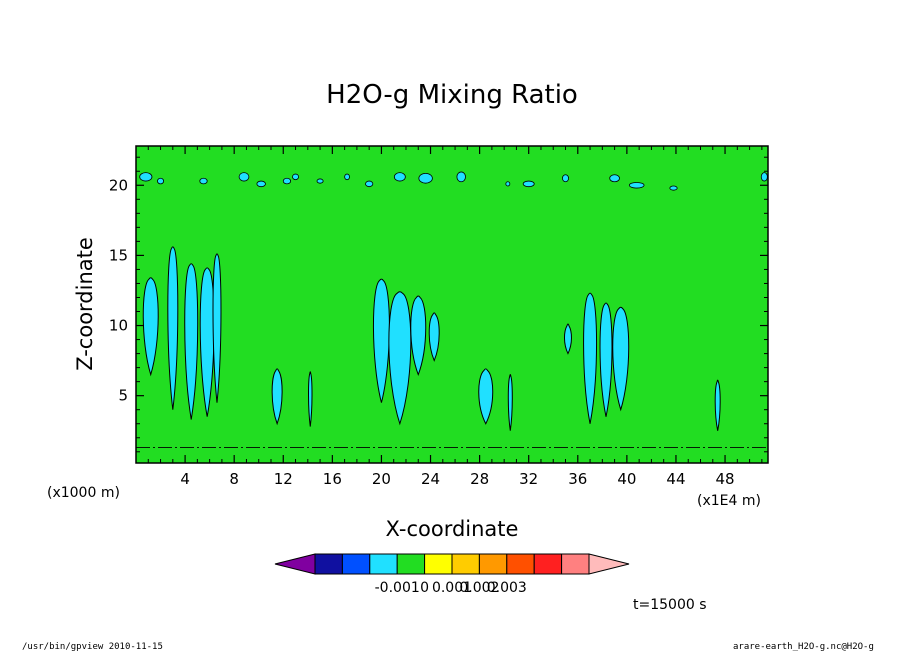  Describe the element at coordinates (577, 479) in the screenshot. I see `x-tick-label: 36` at that location.